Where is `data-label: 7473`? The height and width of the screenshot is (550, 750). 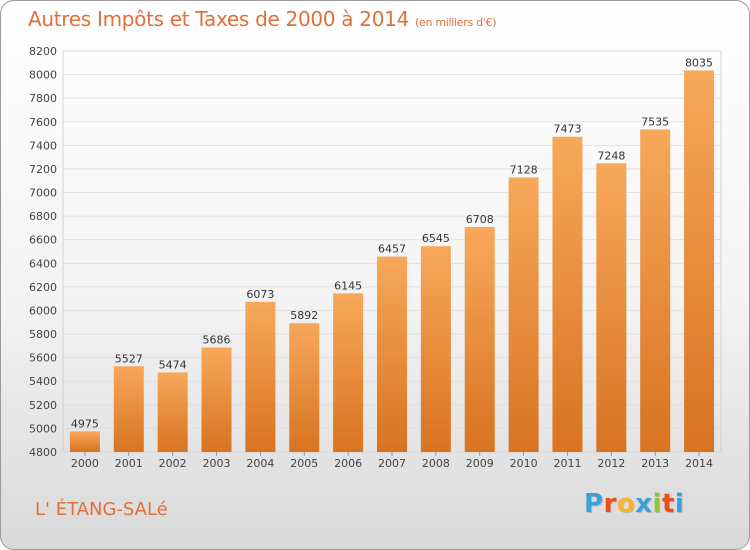 data-label: 7473 is located at coordinates (567, 129).